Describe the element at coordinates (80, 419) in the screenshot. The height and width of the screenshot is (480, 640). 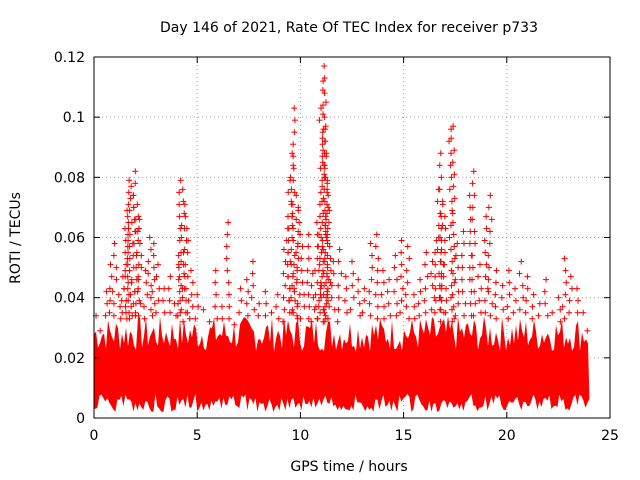
I see `y-tick-label: 0` at that location.